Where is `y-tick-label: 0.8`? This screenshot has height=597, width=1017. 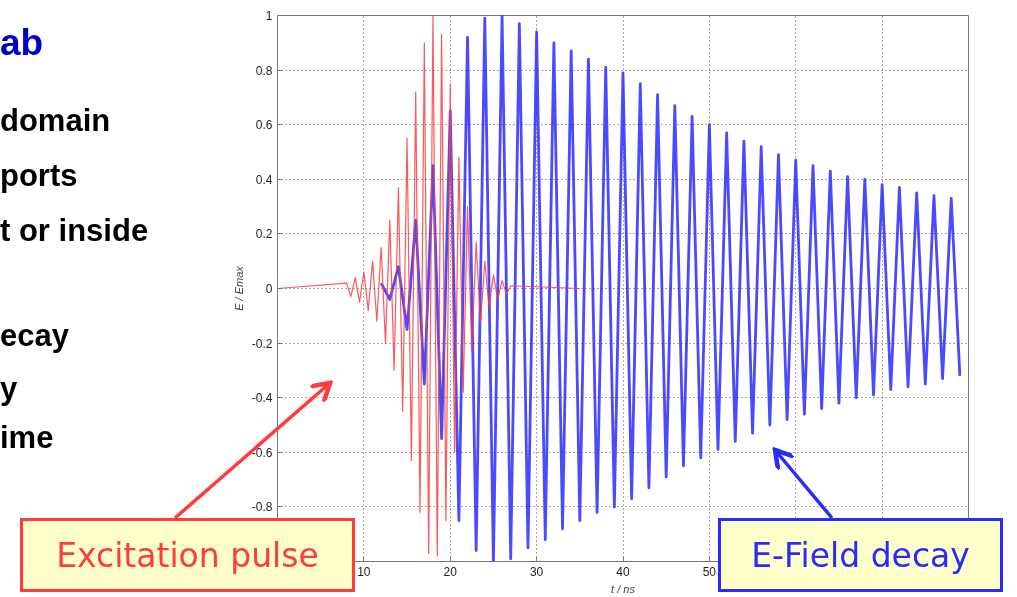
y-tick-label: 0.8 is located at coordinates (264, 70).